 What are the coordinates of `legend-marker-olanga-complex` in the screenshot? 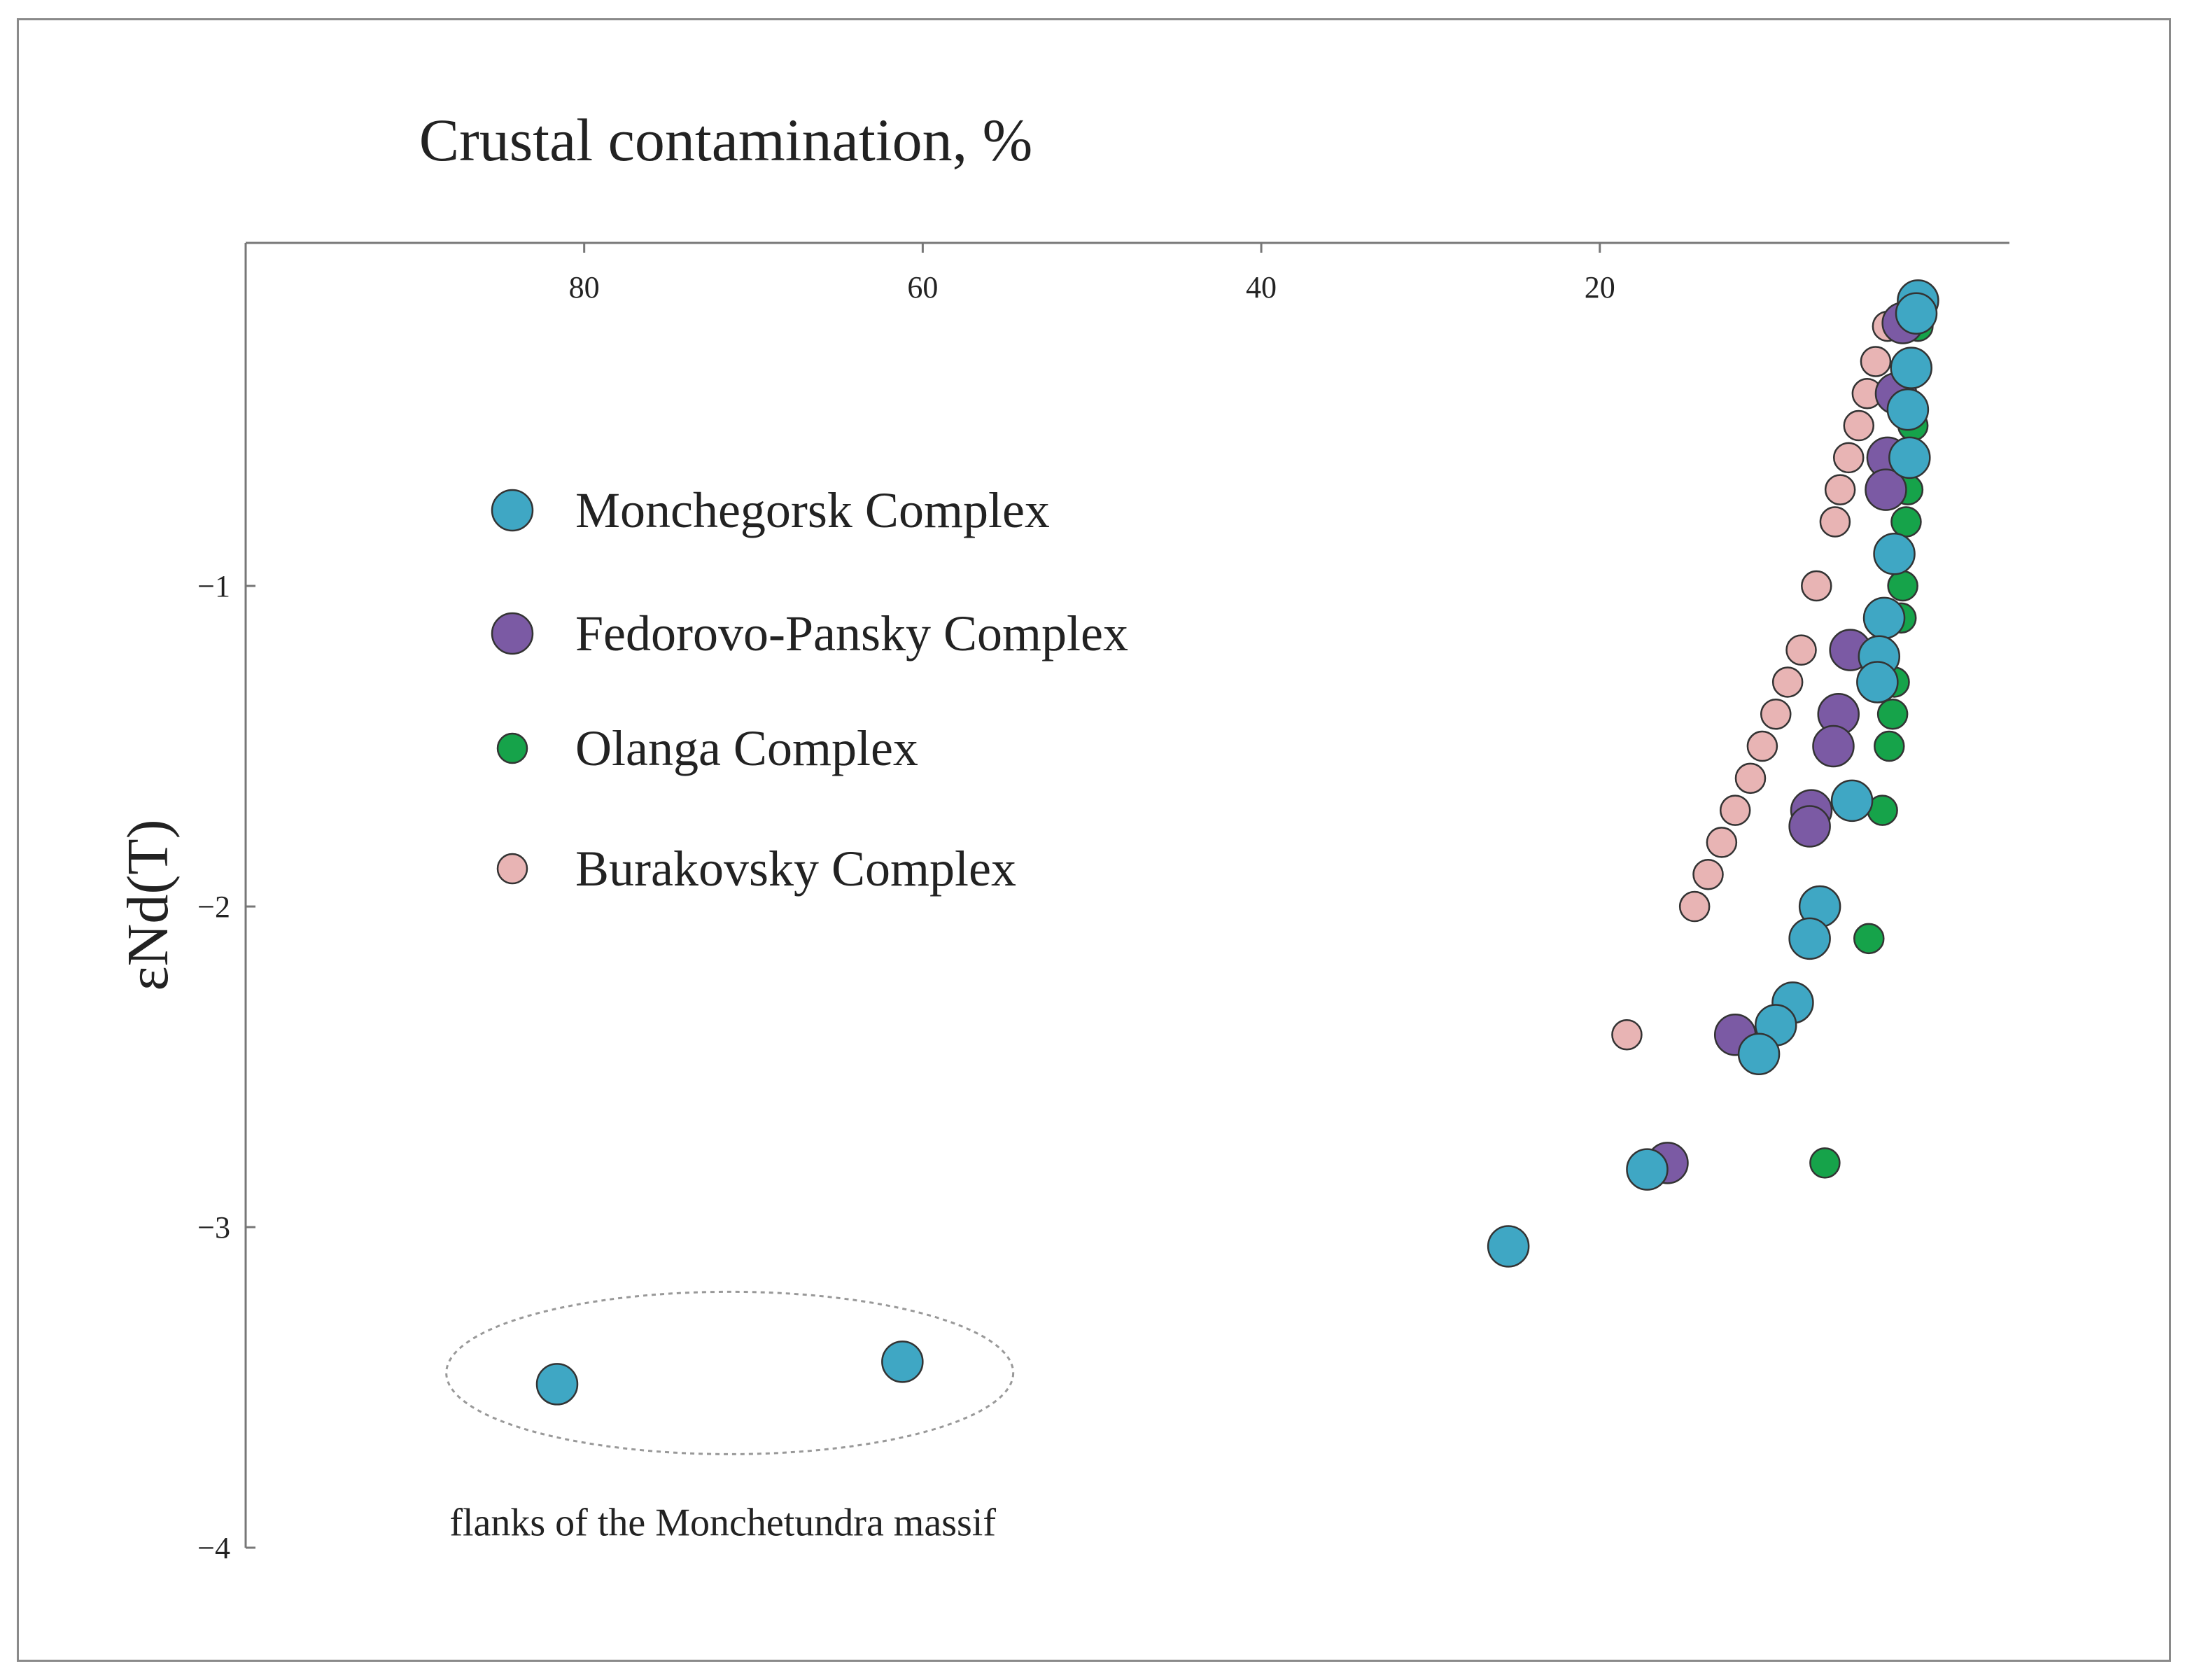 It's located at (512, 748).